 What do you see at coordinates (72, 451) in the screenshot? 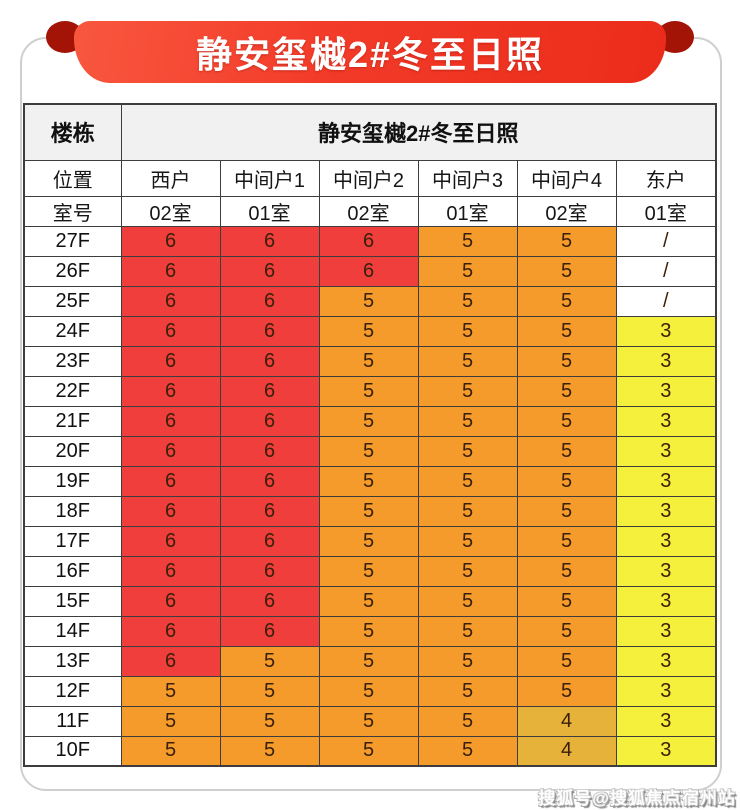
I see `floor-label: 20F` at bounding box center [72, 451].